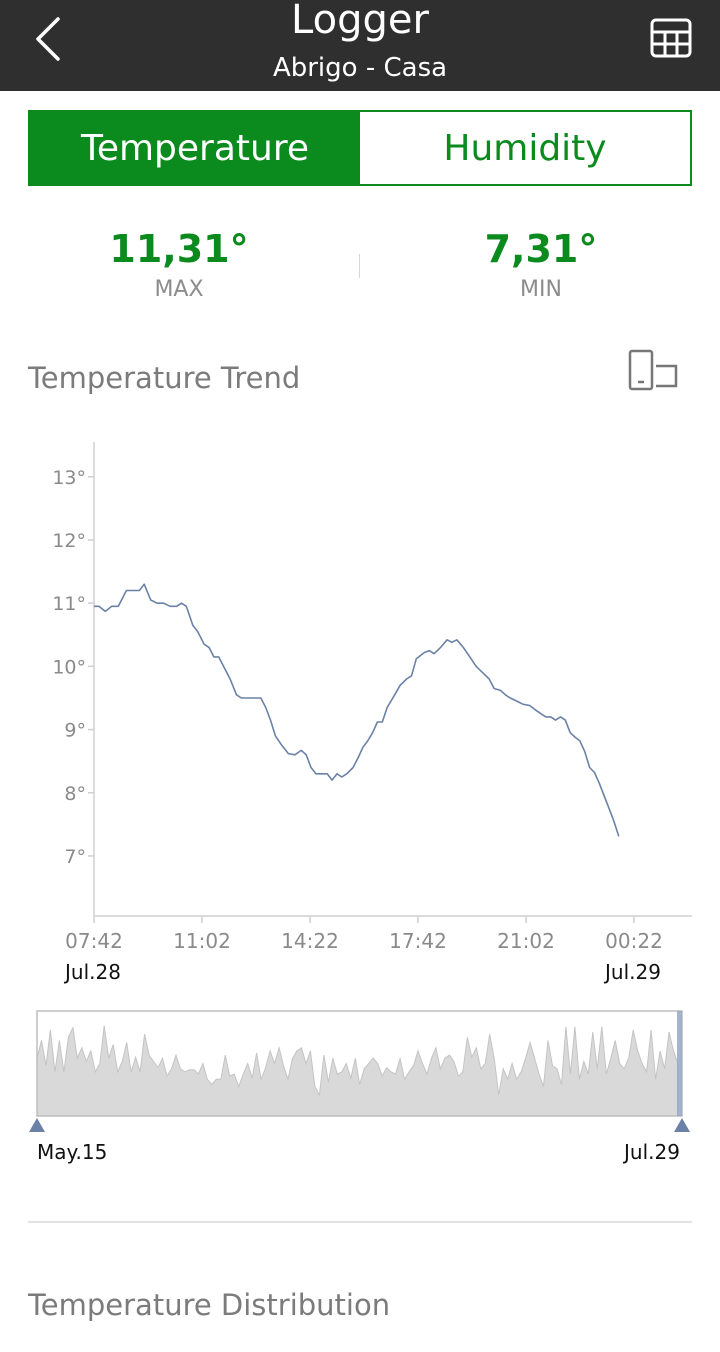 The width and height of the screenshot is (720, 1352). I want to click on x-tick-label: 17:42, so click(418, 941).